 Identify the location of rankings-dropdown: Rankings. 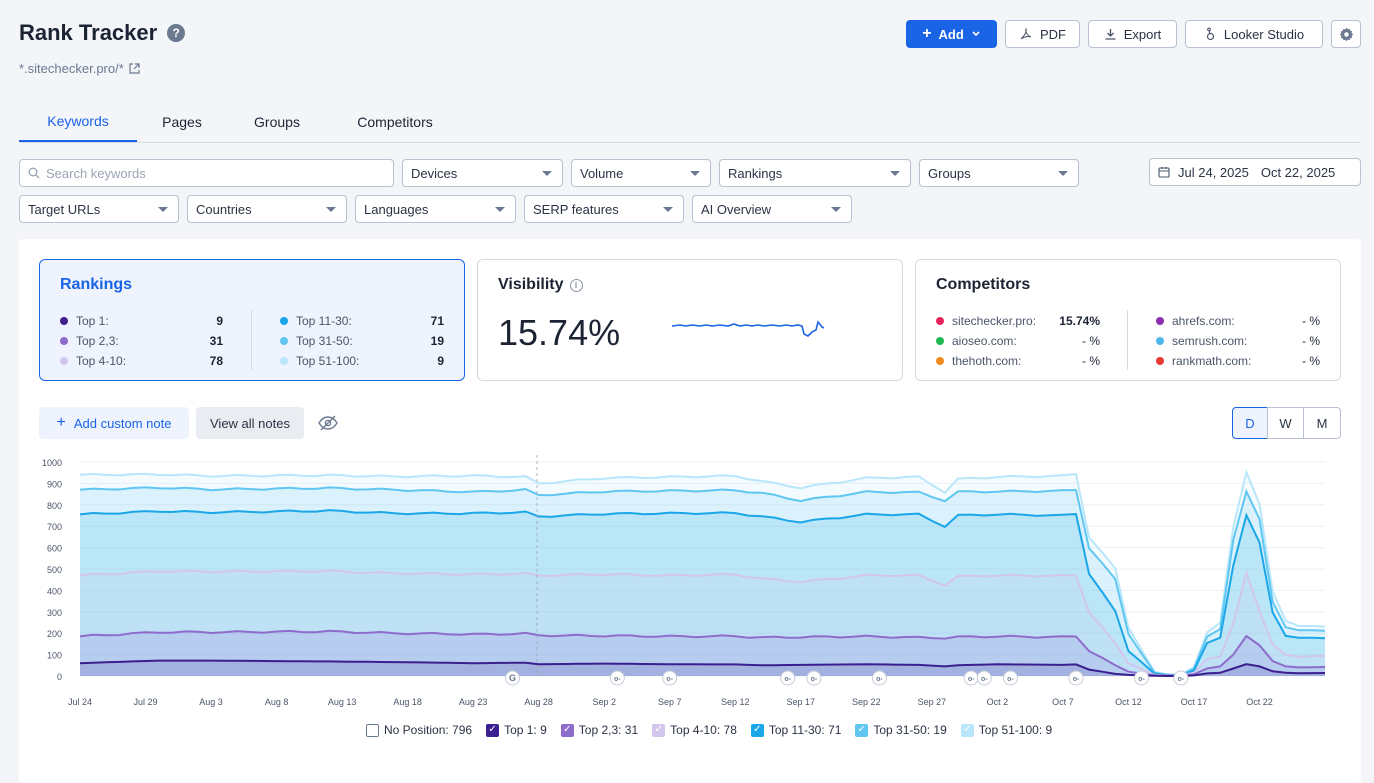
(815, 173).